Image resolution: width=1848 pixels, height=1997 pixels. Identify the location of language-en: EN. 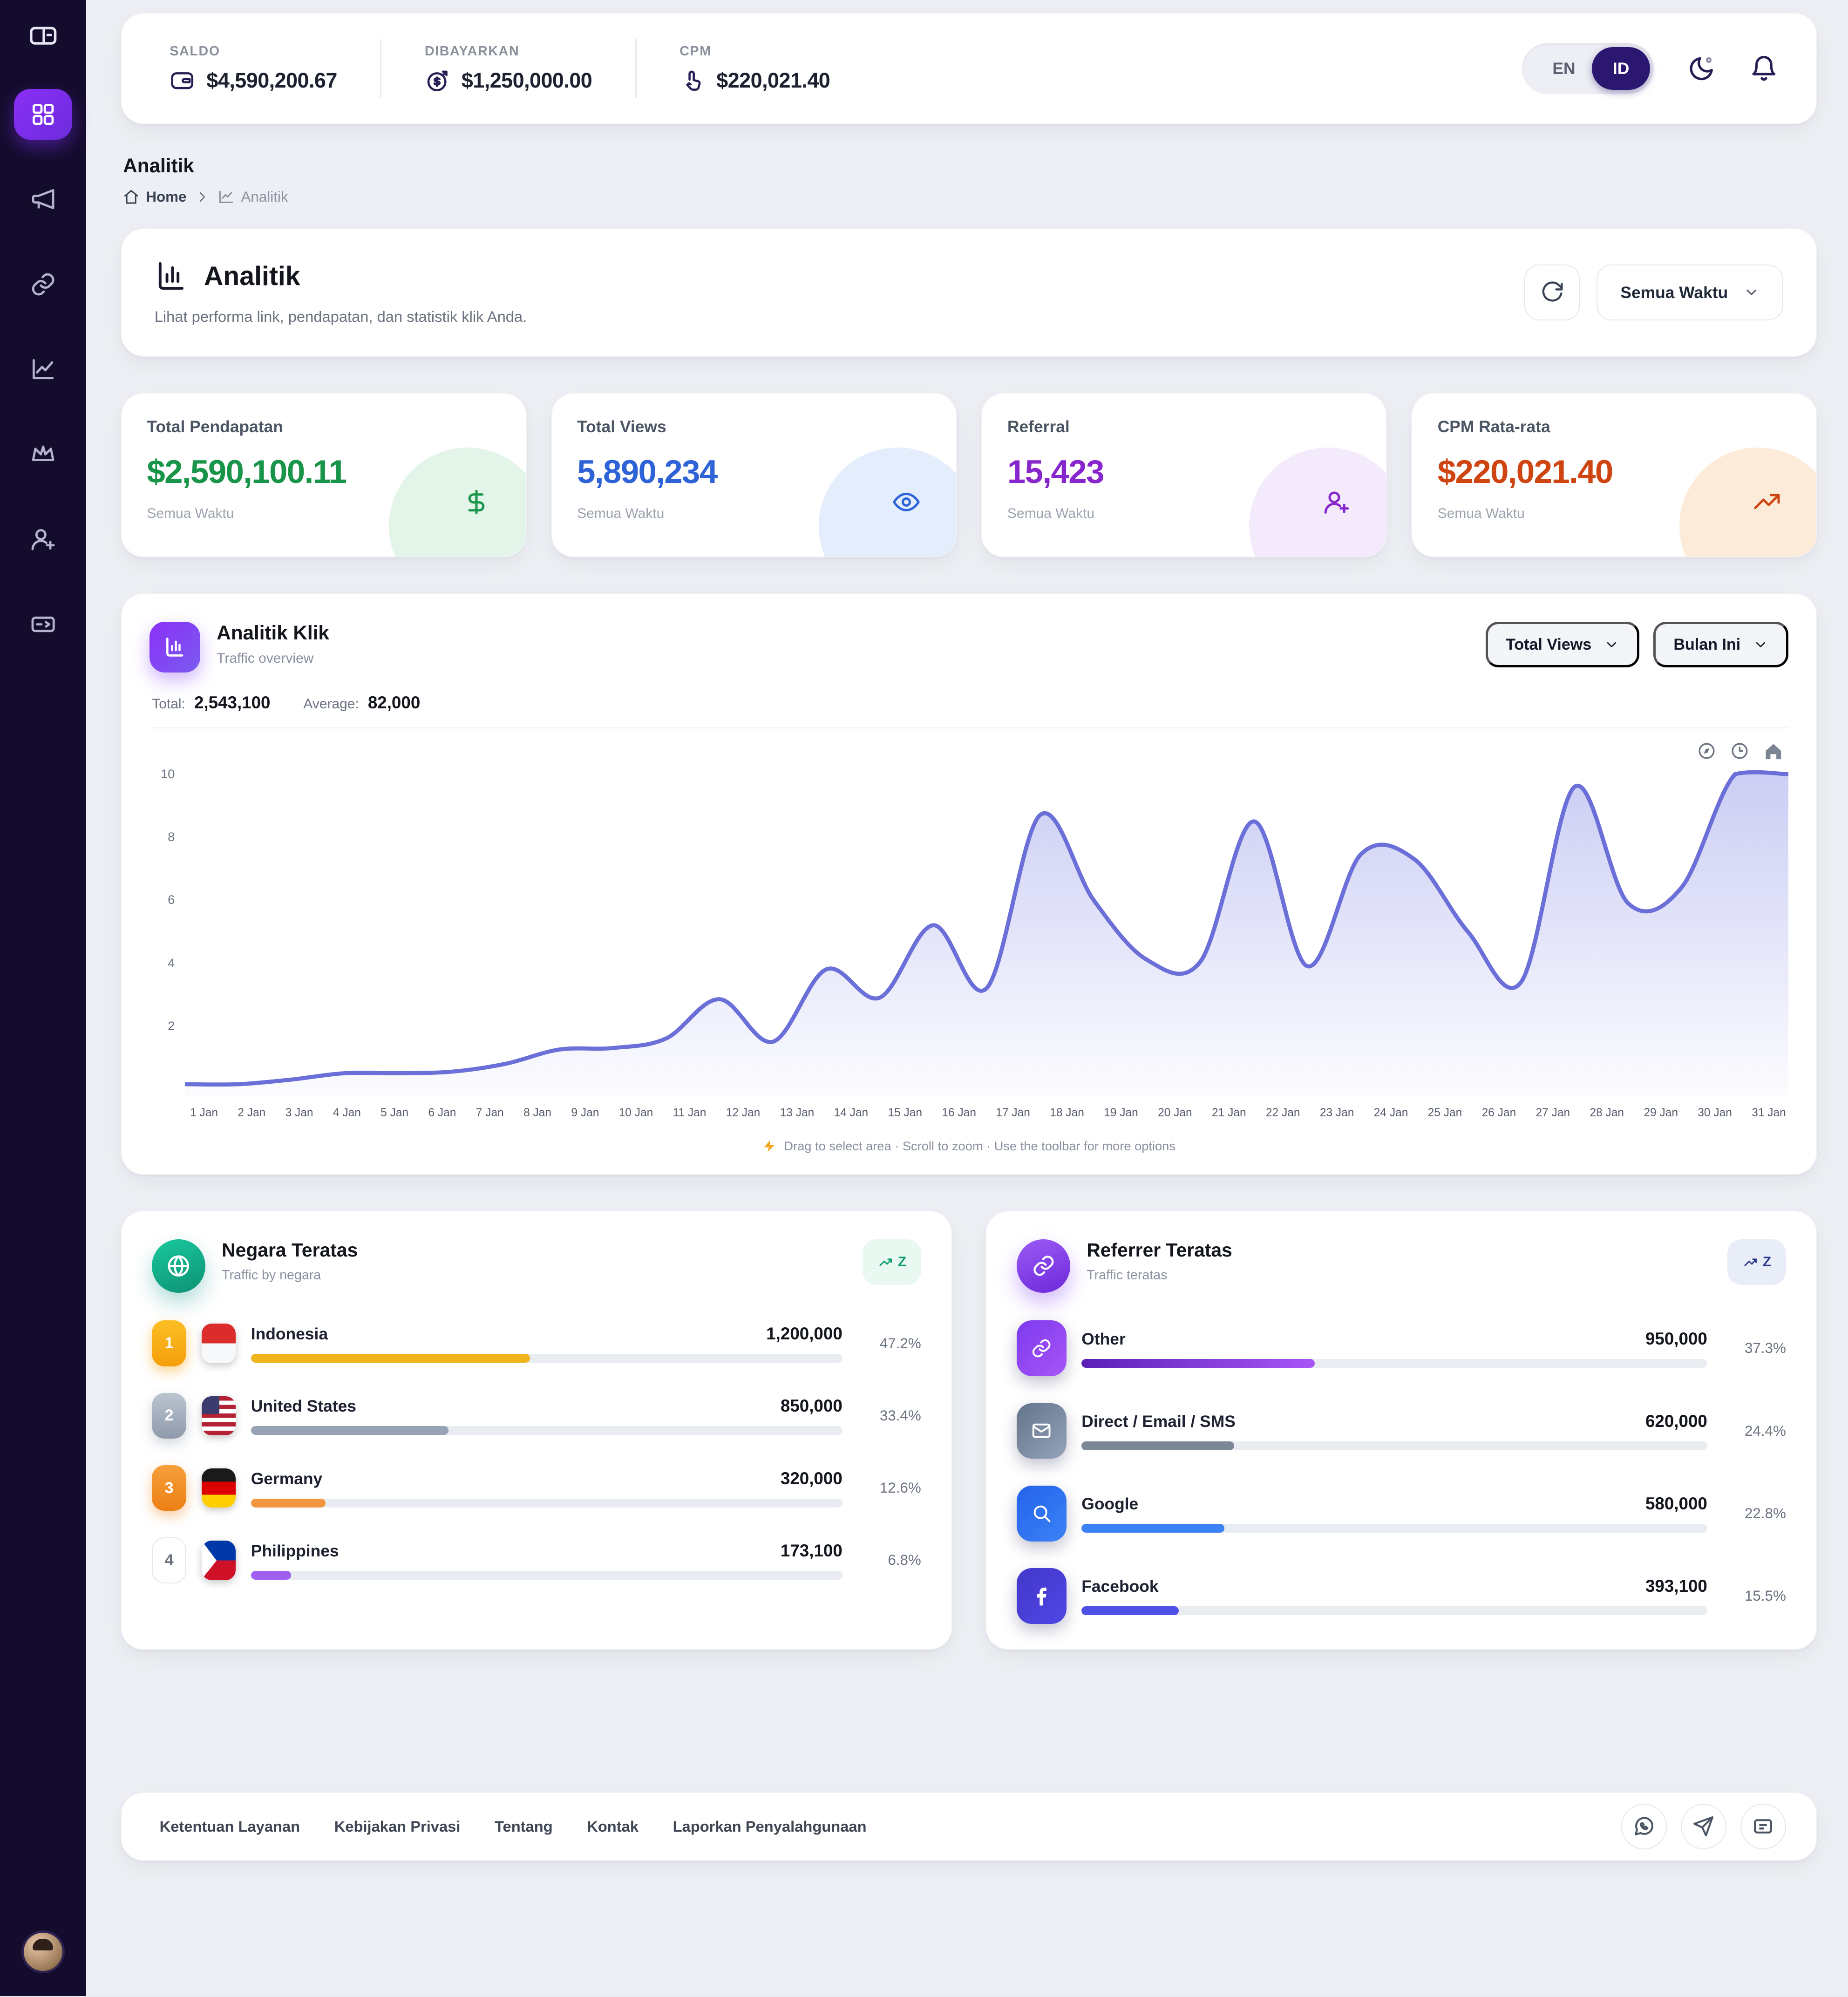
(1564, 68).